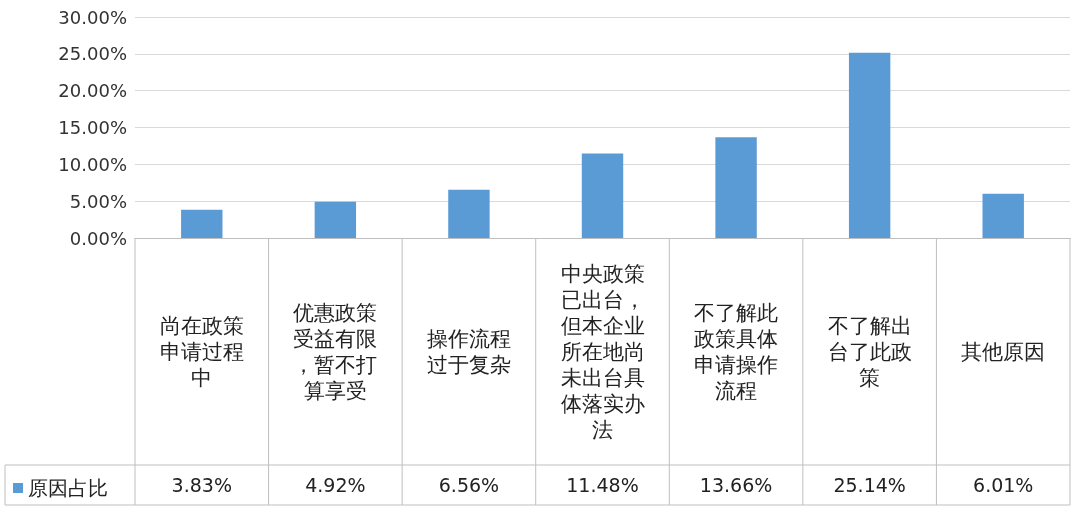  Describe the element at coordinates (468, 352) in the screenshot. I see `x-tick-label: 操作流程过于复杂` at that location.